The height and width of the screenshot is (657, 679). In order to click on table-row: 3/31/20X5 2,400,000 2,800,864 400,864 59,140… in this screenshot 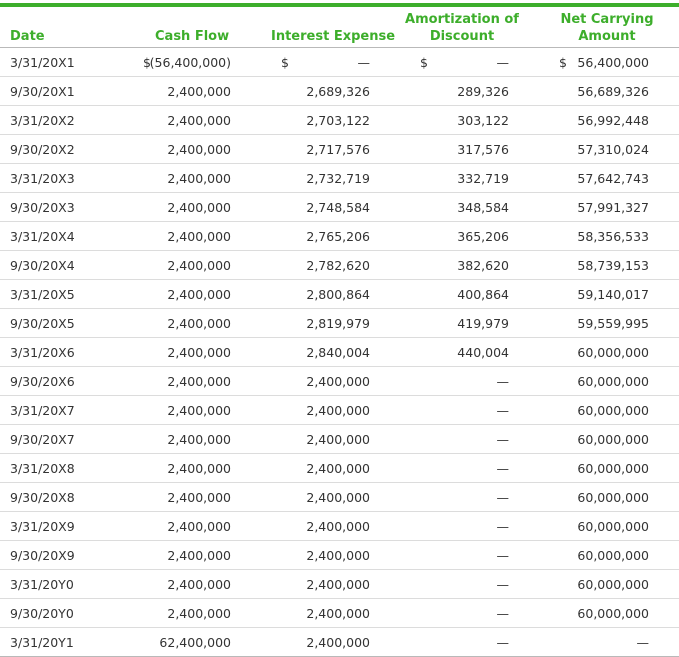, I will do `click(339, 294)`.